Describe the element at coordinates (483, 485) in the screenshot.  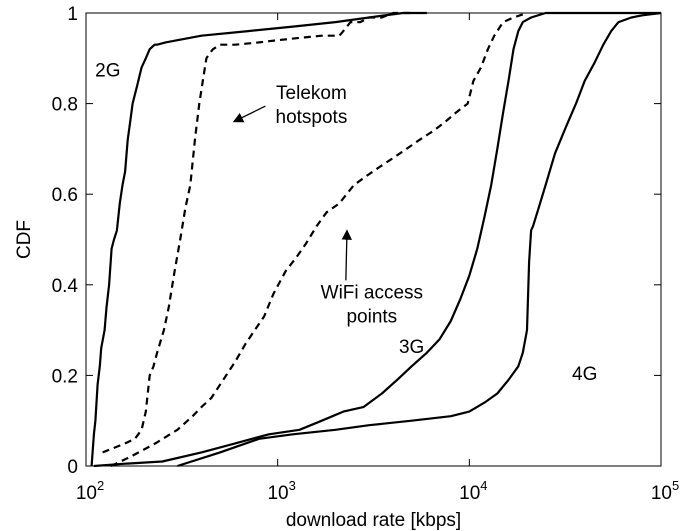
I see `x-tick-exponent: 4` at that location.